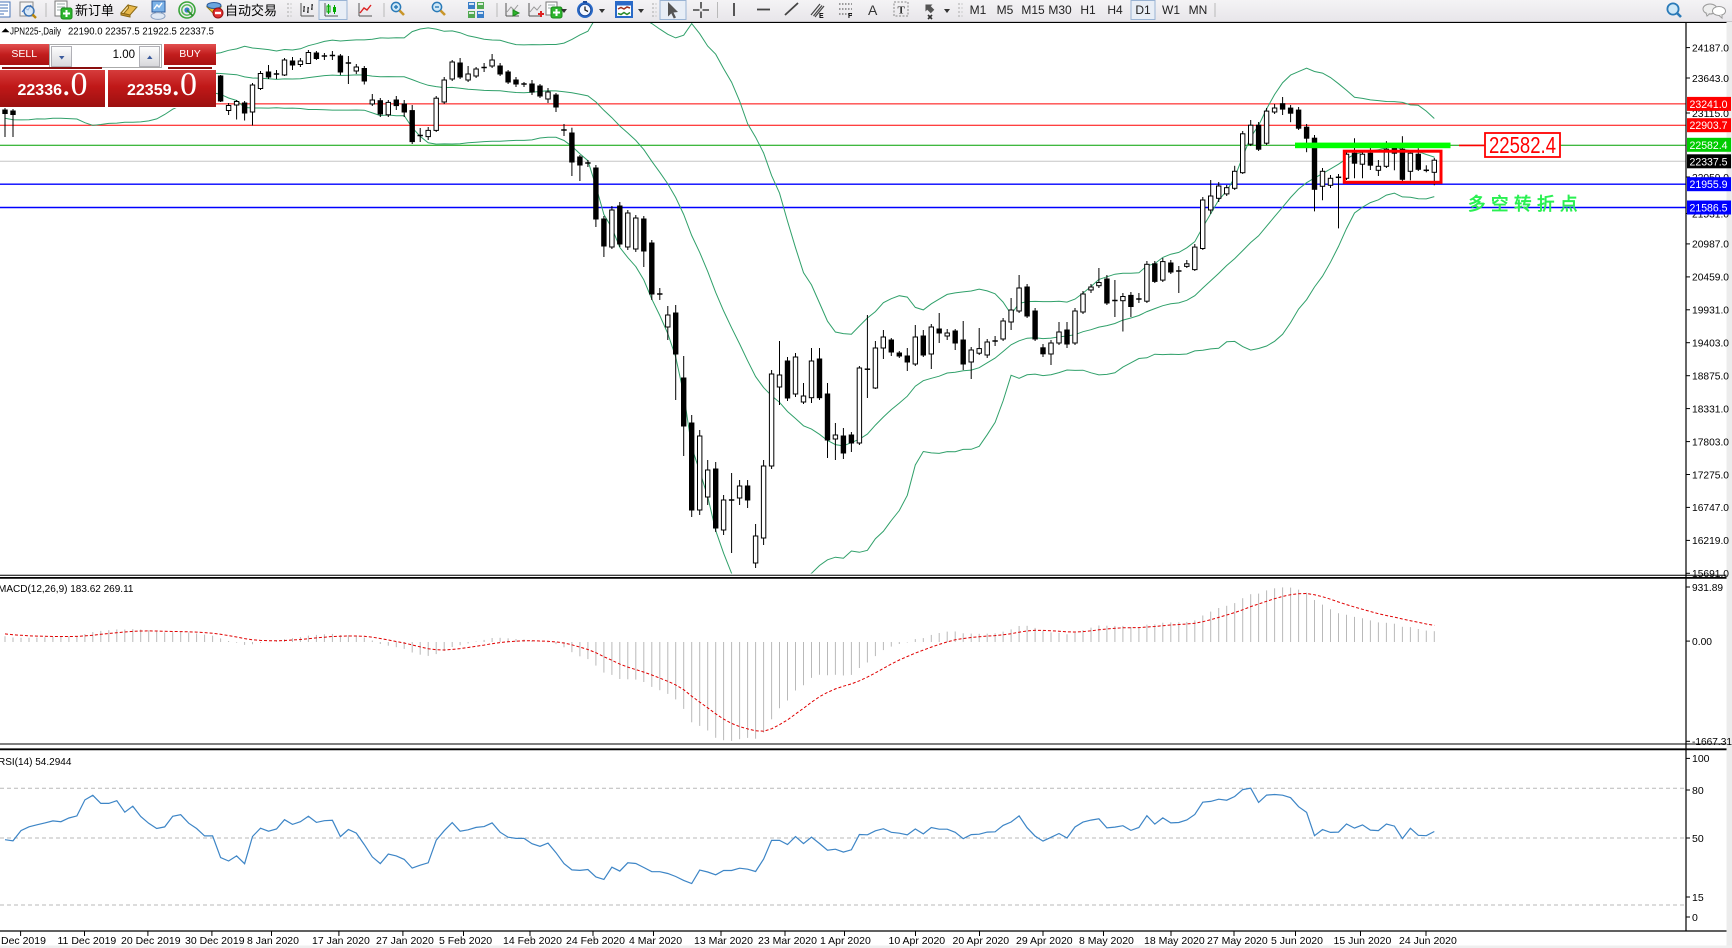 The width and height of the screenshot is (1732, 948). What do you see at coordinates (151, 941) in the screenshot?
I see `svg-text: 20 Dec 2019` at bounding box center [151, 941].